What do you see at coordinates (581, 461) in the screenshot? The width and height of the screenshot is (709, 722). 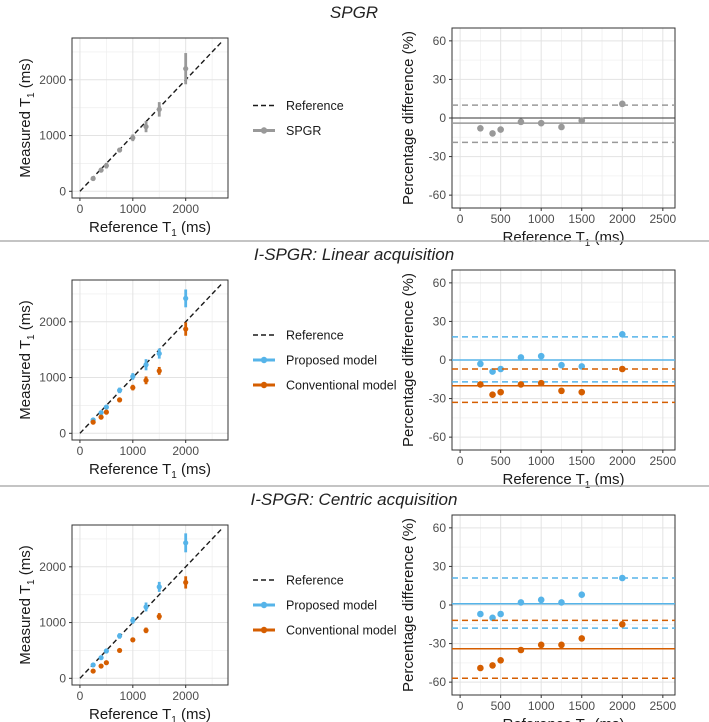 I see `tick-label-x: 1500` at bounding box center [581, 461].